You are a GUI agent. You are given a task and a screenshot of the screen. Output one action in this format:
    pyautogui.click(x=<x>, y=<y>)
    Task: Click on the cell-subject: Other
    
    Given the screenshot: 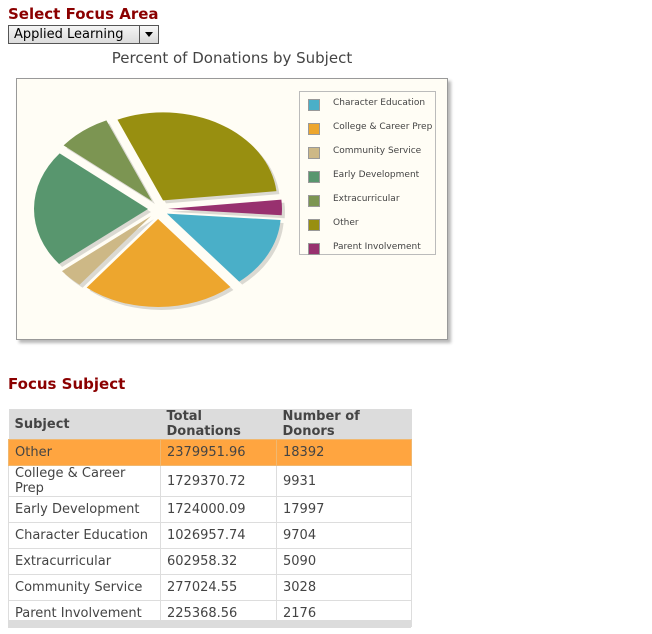 What is the action you would take?
    pyautogui.click(x=84, y=452)
    